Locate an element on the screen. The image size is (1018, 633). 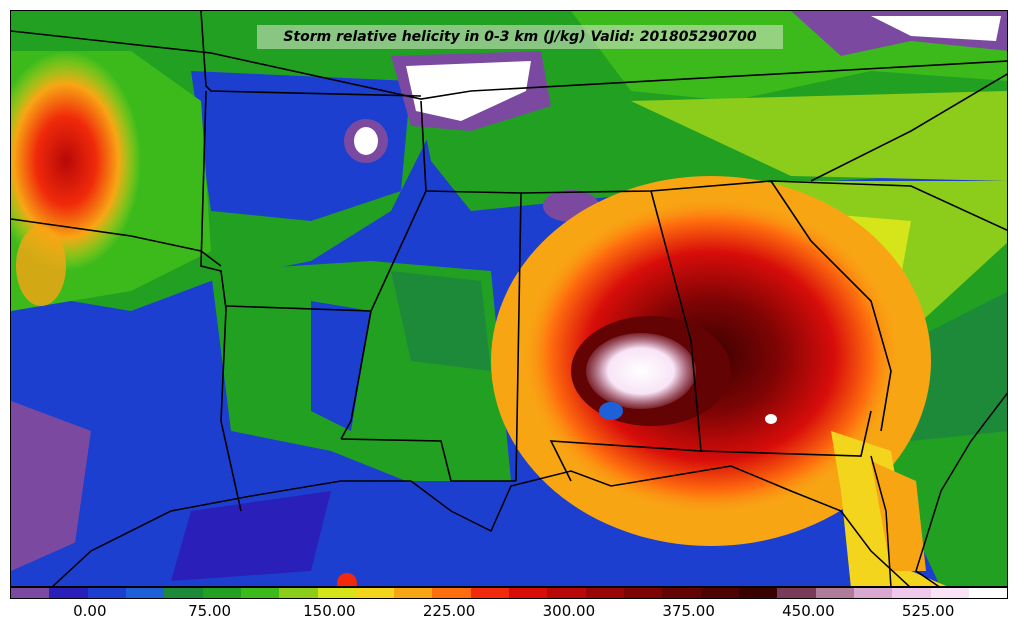
color-scale-bar is located at coordinates (509, 593).